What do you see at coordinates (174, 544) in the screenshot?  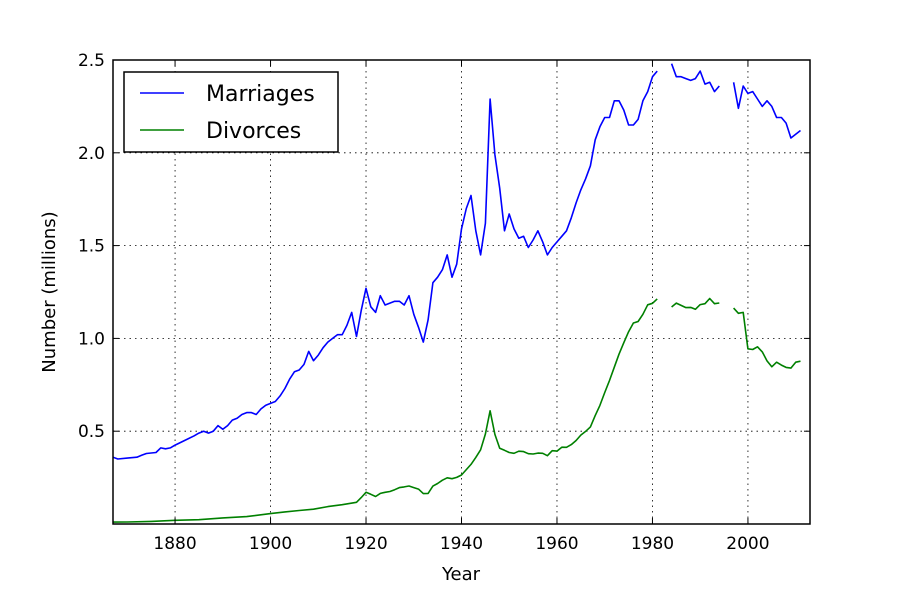 I see `x-tick-label: 1880` at bounding box center [174, 544].